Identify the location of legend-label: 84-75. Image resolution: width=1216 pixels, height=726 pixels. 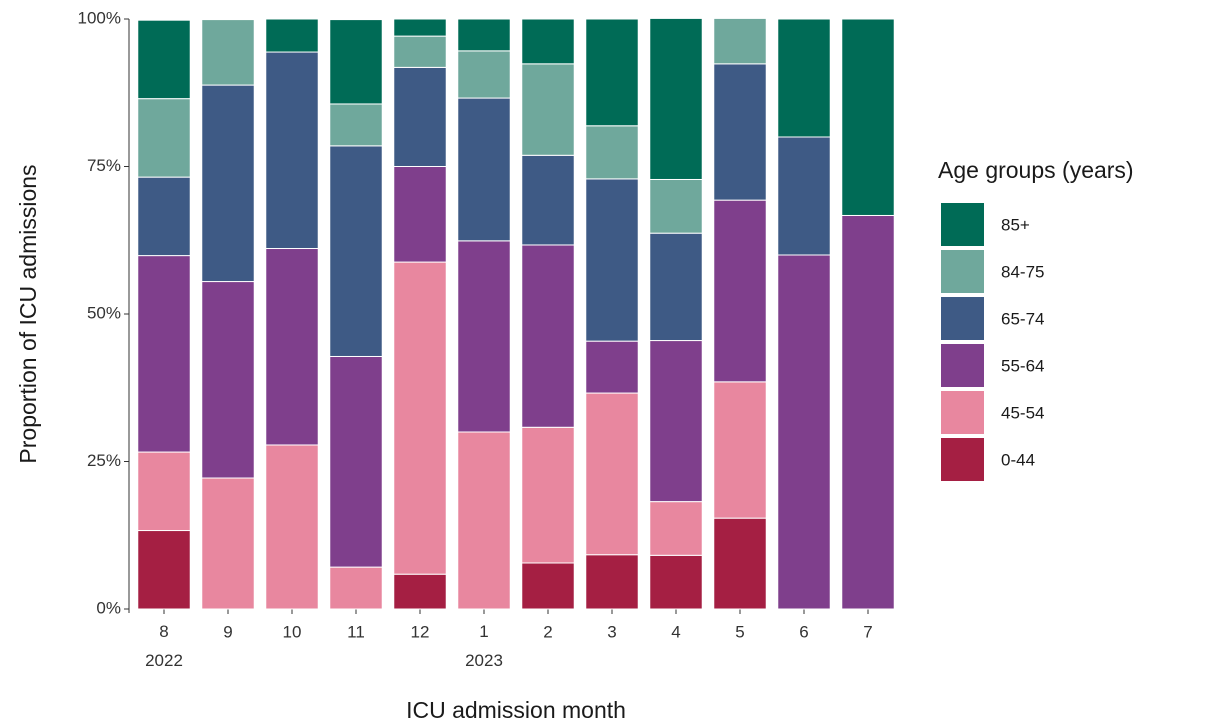
(1022, 271).